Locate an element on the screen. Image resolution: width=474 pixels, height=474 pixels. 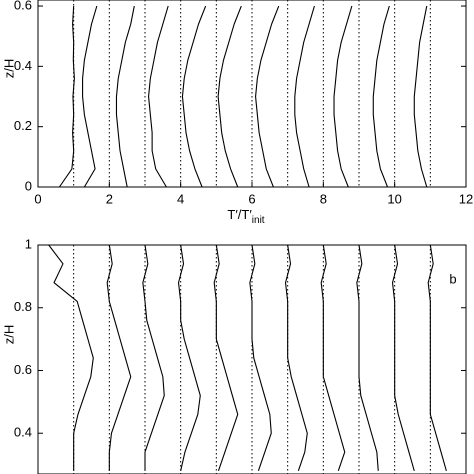
y-tick-label: 0 is located at coordinates (28, 185).